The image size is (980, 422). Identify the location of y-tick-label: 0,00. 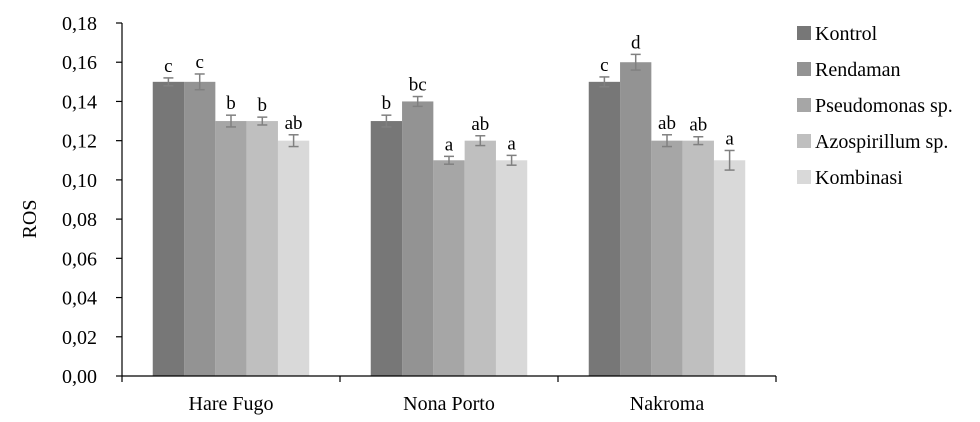
(79, 377).